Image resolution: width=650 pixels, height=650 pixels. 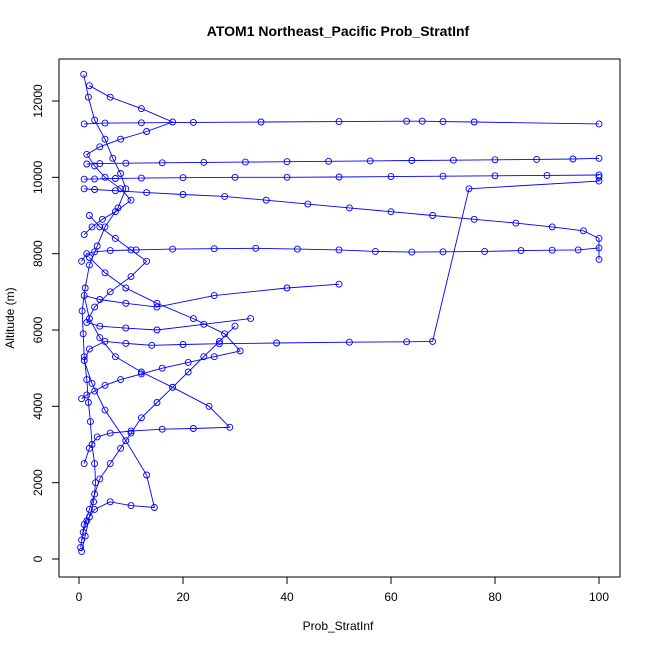 What do you see at coordinates (38, 177) in the screenshot?
I see `y-tick-label: 10000` at bounding box center [38, 177].